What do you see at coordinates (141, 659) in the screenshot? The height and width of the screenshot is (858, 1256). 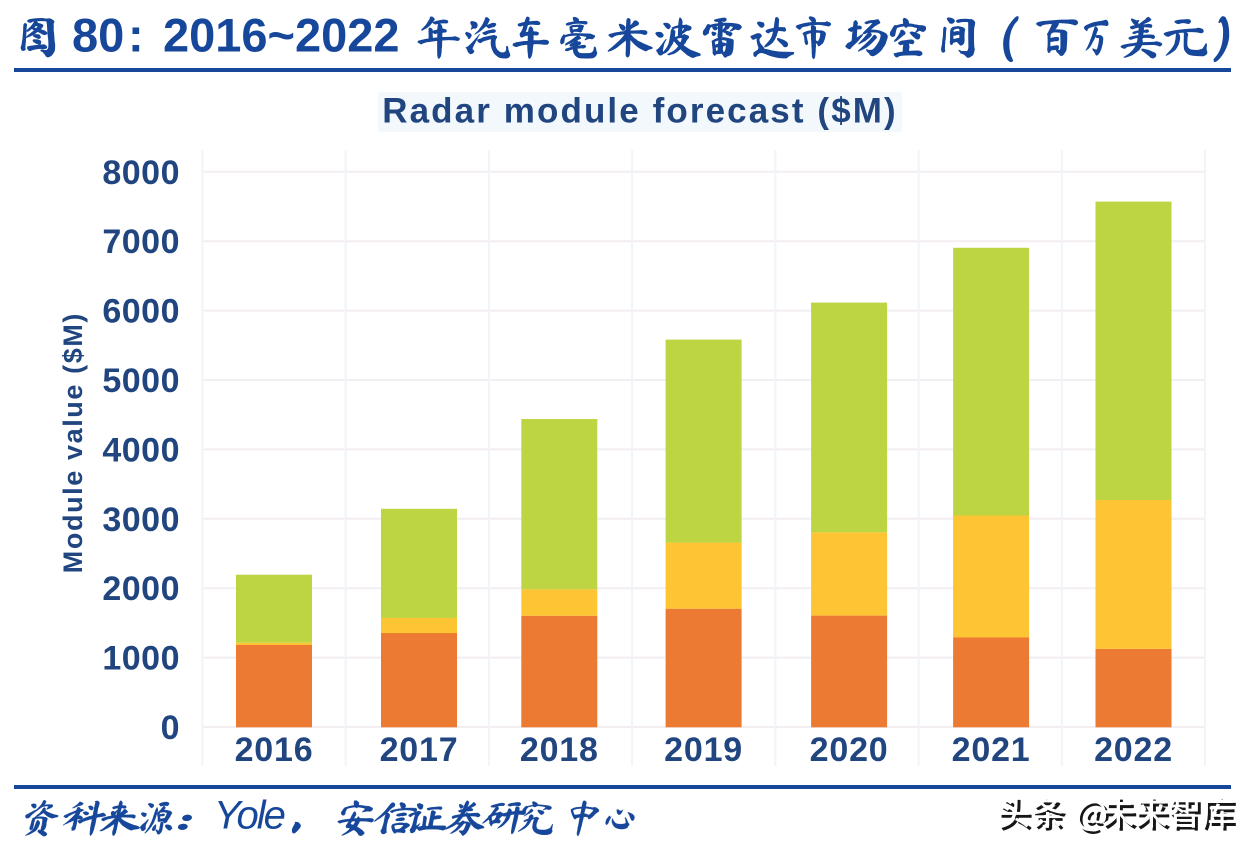 I see `svg-text: 1000` at bounding box center [141, 659].